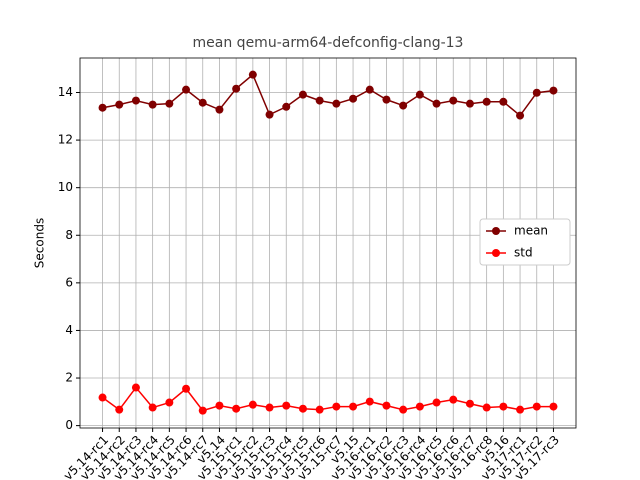 The height and width of the screenshot is (480, 640). Describe the element at coordinates (40, 243) in the screenshot. I see `y-axis-label: Seconds` at that location.